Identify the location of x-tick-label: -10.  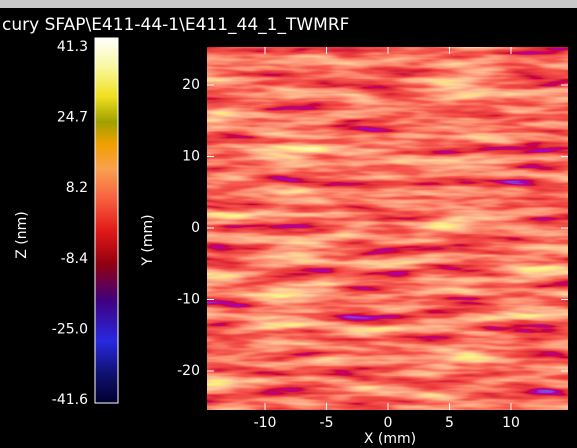
(265, 423).